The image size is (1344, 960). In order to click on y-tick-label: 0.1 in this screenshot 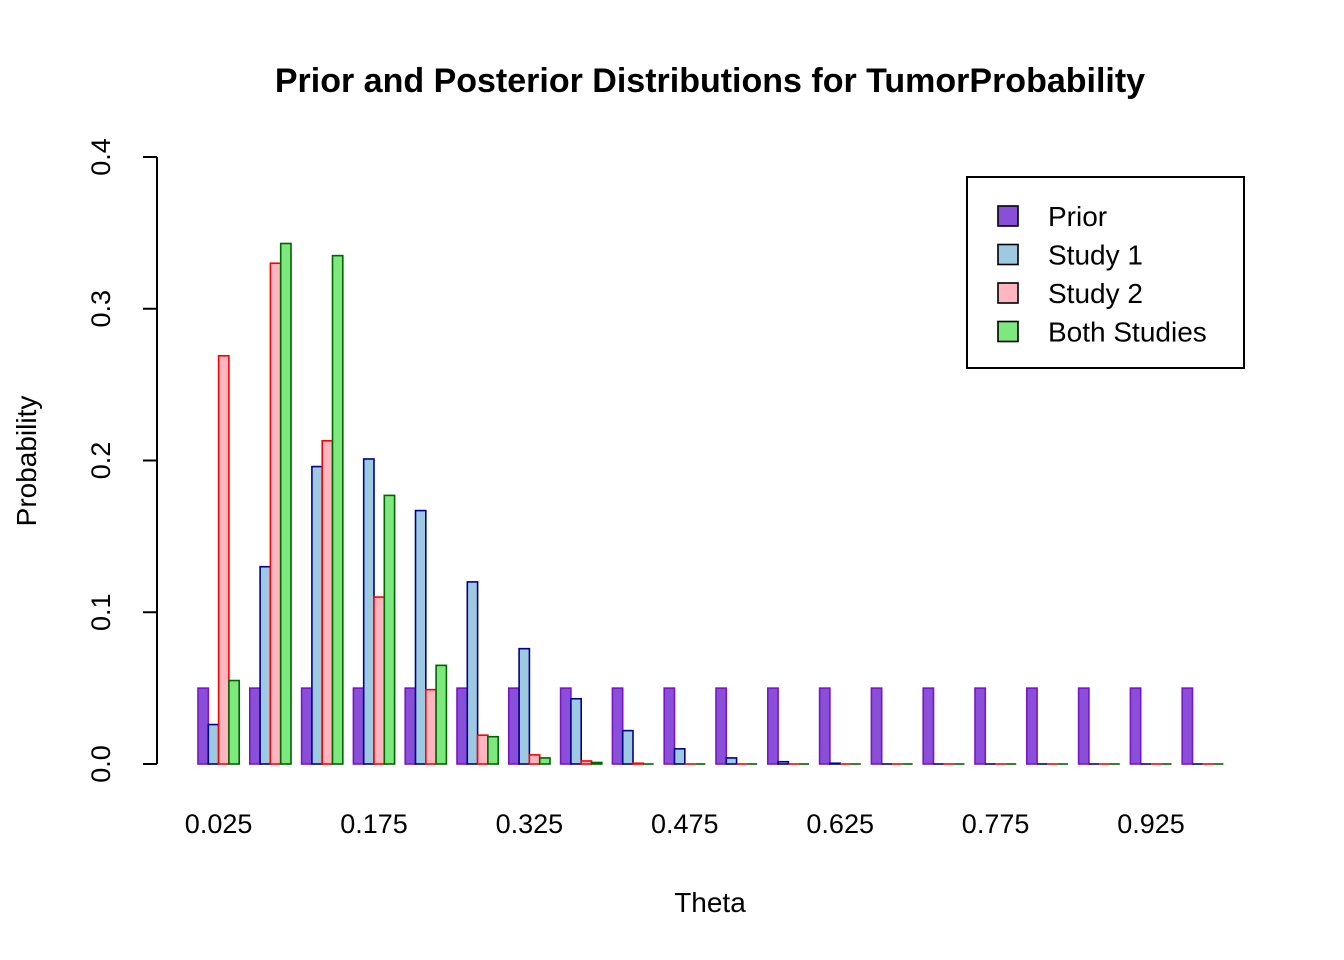, I will do `click(101, 612)`.